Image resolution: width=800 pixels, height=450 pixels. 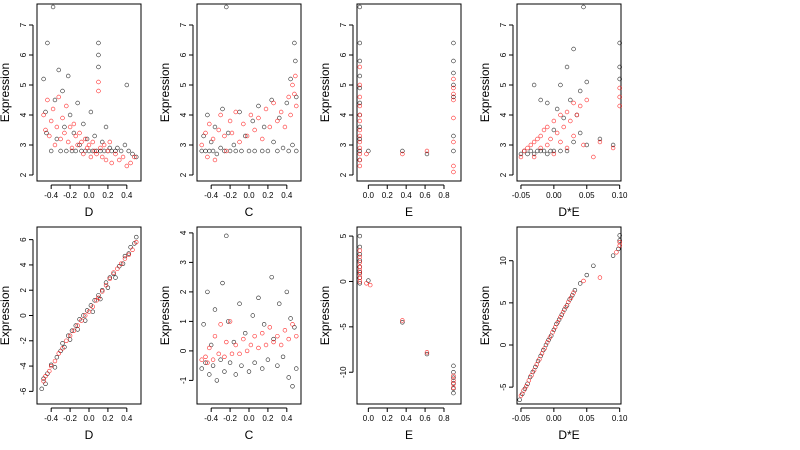 What do you see at coordinates (51, 195) in the screenshot?
I see `x-tick-label: -0.4` at bounding box center [51, 195].